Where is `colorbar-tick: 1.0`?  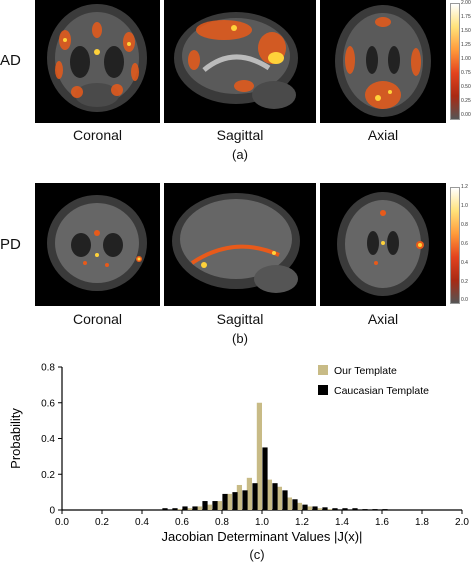
colorbar-tick: 1.0 is located at coordinates (464, 206).